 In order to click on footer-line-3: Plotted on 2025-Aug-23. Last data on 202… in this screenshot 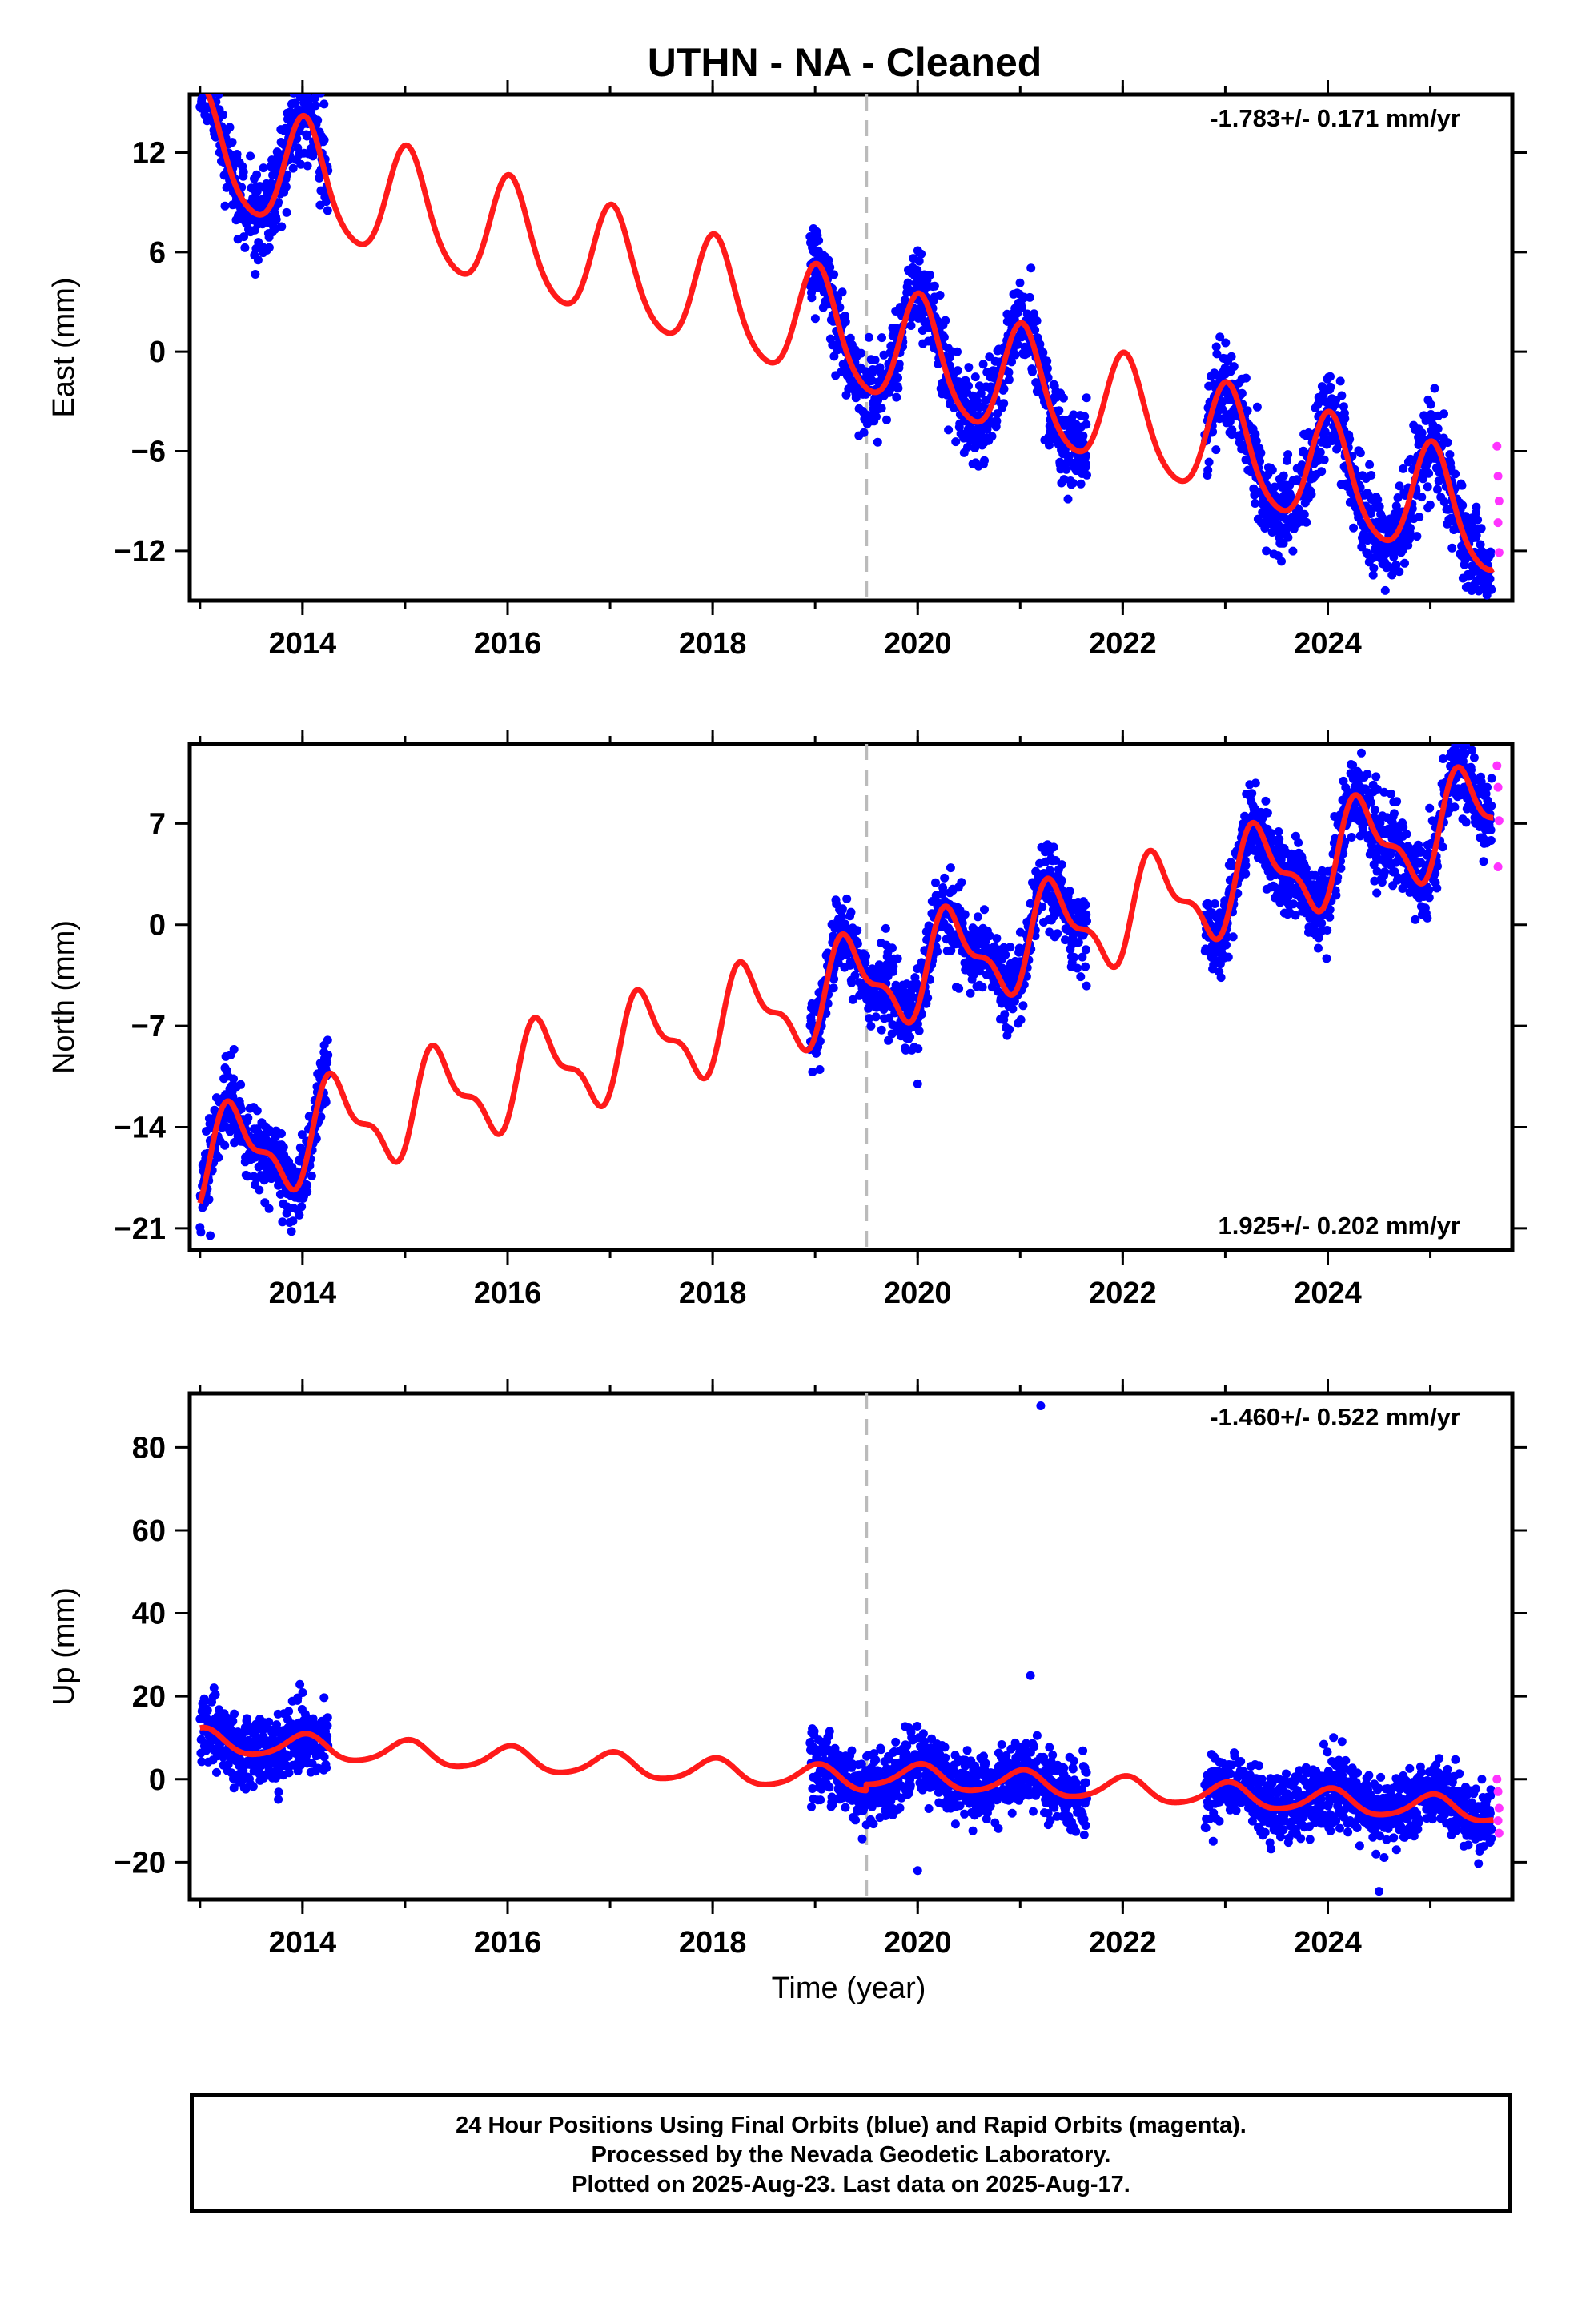, I will do `click(851, 2184)`.